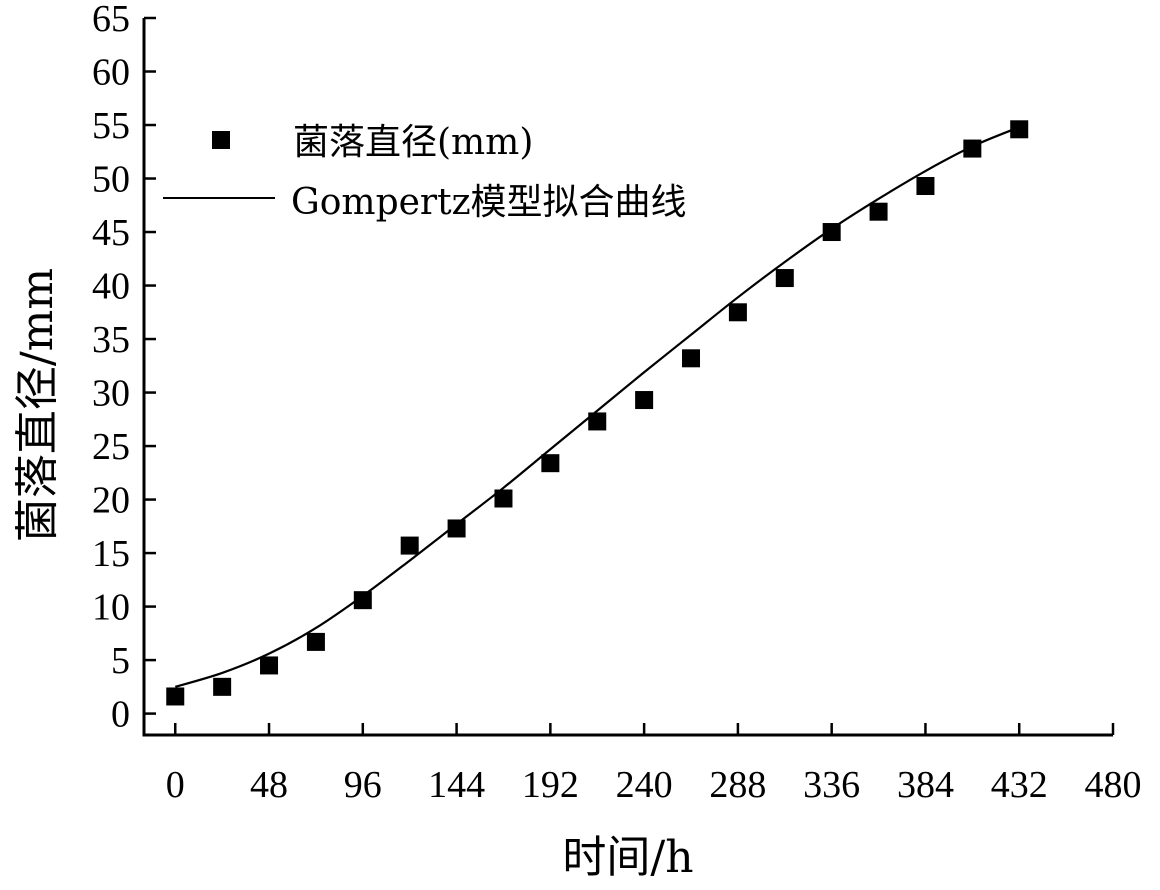 The height and width of the screenshot is (890, 1160). What do you see at coordinates (111, 20) in the screenshot?
I see `y-tick-label: 65` at bounding box center [111, 20].